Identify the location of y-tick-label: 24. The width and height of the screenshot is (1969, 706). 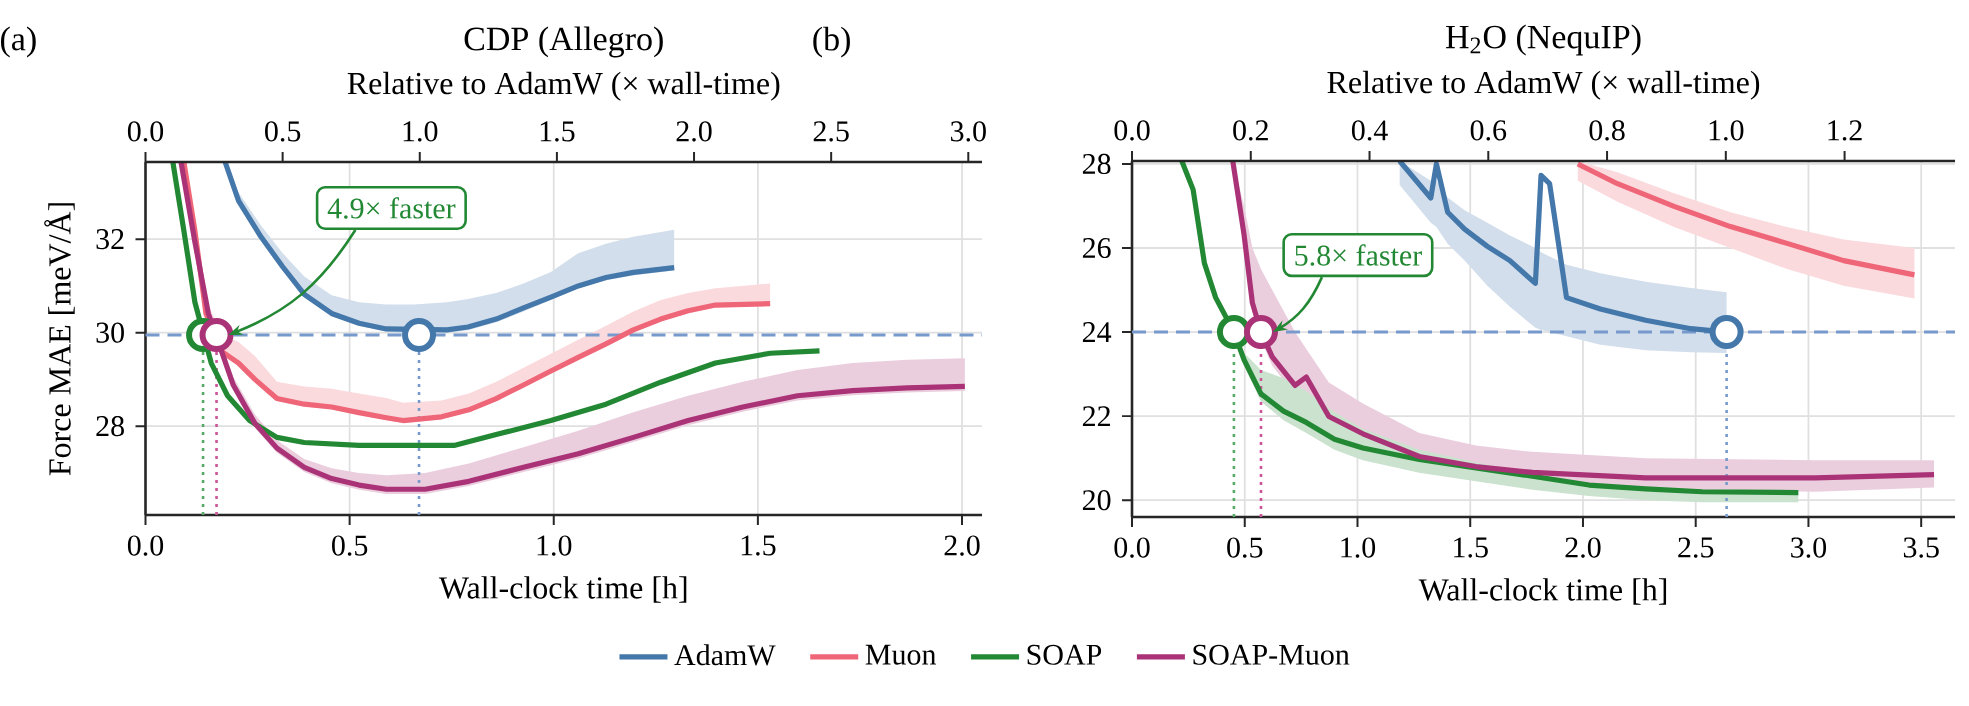
(1097, 332).